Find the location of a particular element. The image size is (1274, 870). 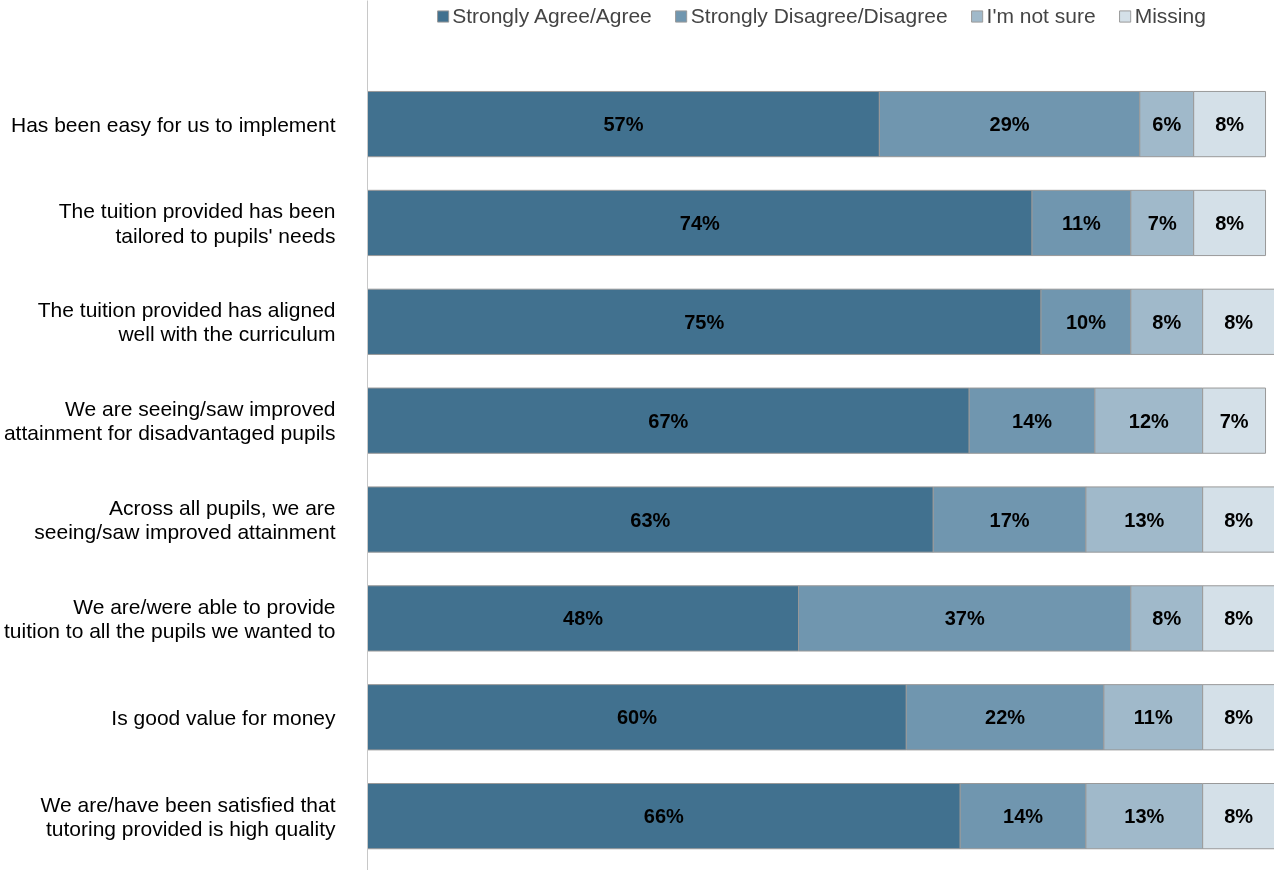

y-tick-label: Has been easy for us to implement is located at coordinates (173, 124).